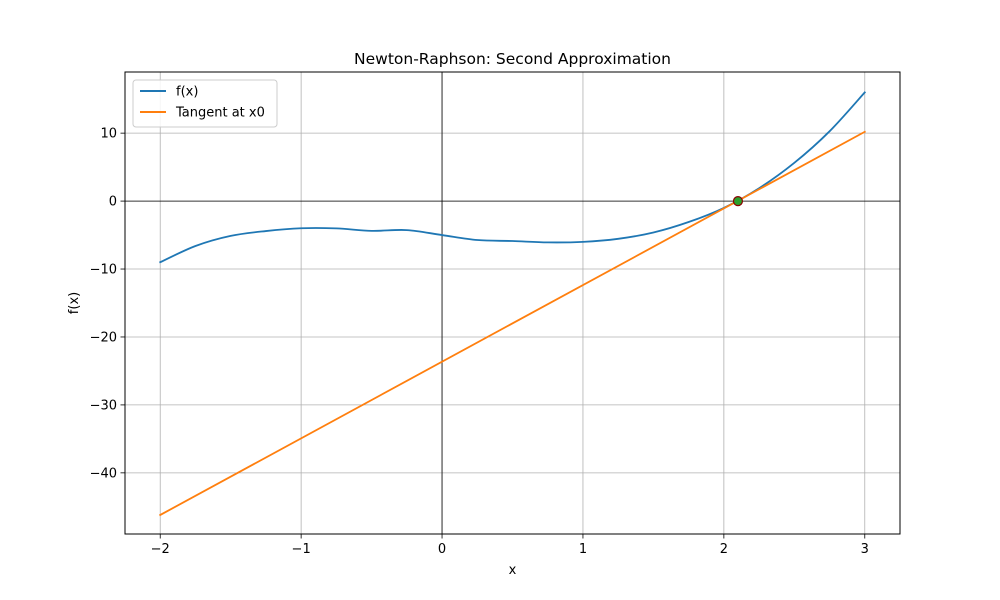 This screenshot has height=600, width=1000. I want to click on marker-points, so click(738, 201).